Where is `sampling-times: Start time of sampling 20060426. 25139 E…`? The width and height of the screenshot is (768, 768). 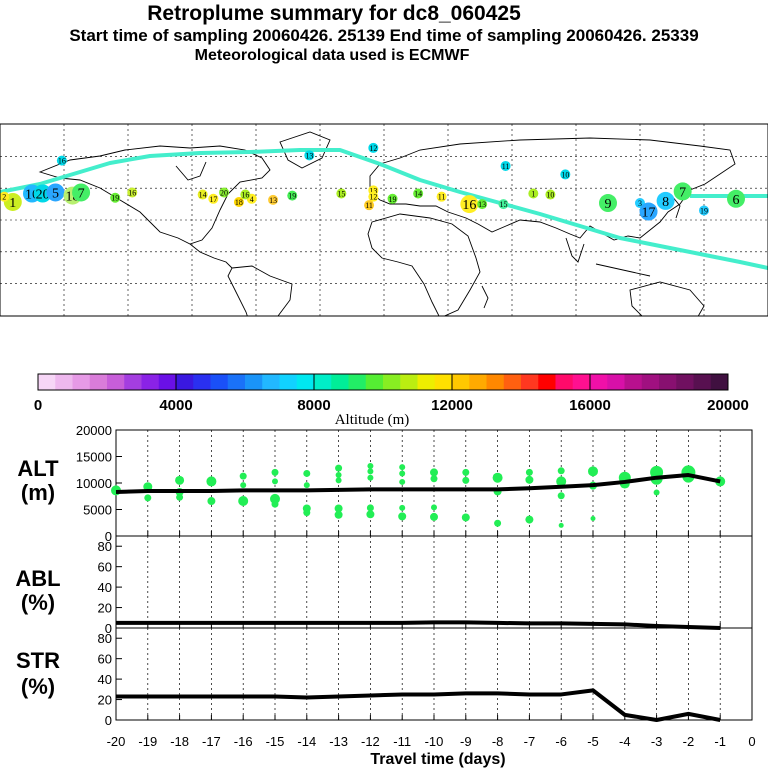
sampling-times: Start time of sampling 20060426. 25139 E… is located at coordinates (384, 35).